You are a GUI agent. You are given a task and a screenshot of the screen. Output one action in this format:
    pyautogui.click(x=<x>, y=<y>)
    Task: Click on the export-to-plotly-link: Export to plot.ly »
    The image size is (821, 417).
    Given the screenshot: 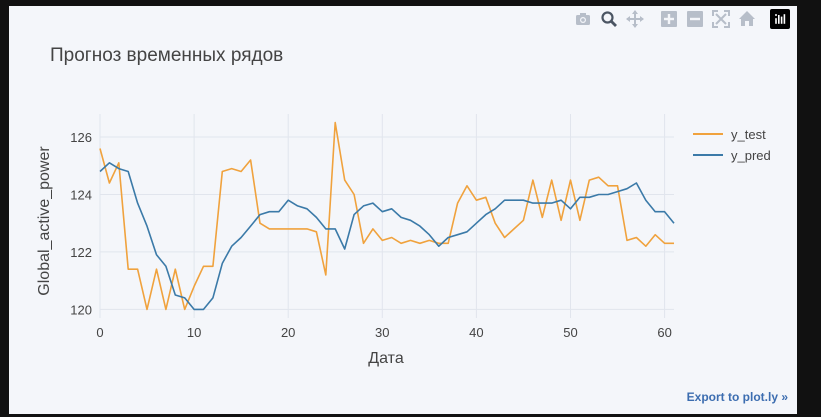 What is the action you would take?
    pyautogui.click(x=737, y=397)
    